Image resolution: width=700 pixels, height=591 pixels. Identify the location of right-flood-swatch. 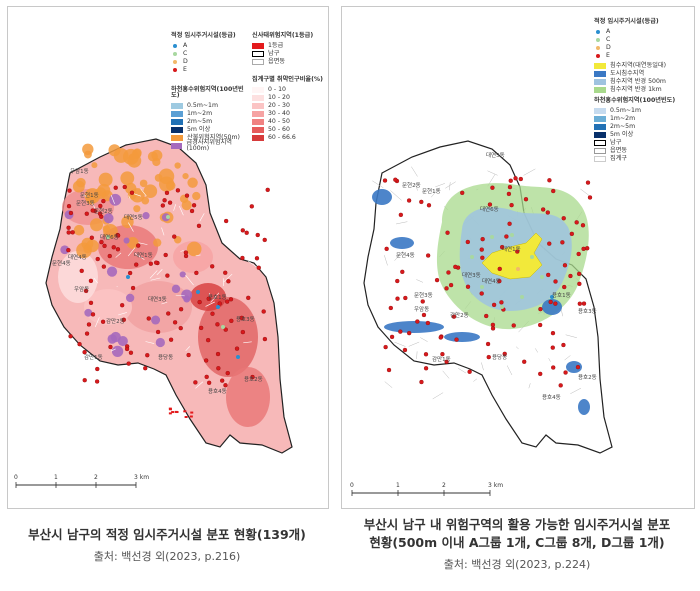
(600, 119).